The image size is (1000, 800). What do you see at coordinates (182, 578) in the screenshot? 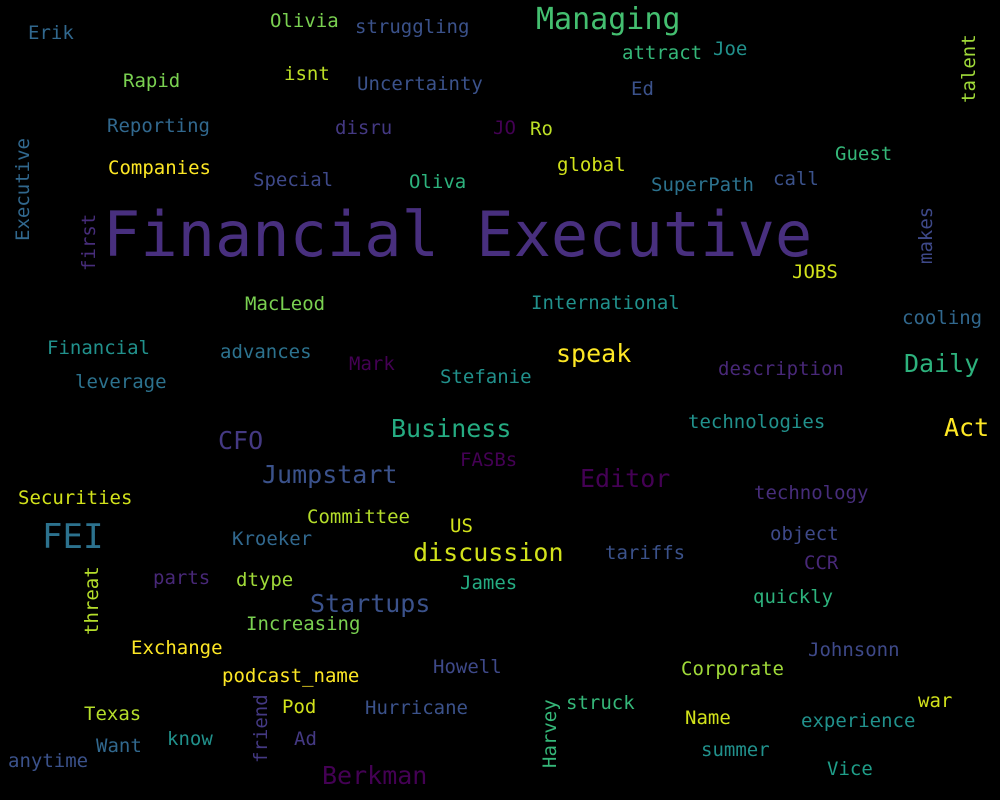
I see `word-parts: parts` at bounding box center [182, 578].